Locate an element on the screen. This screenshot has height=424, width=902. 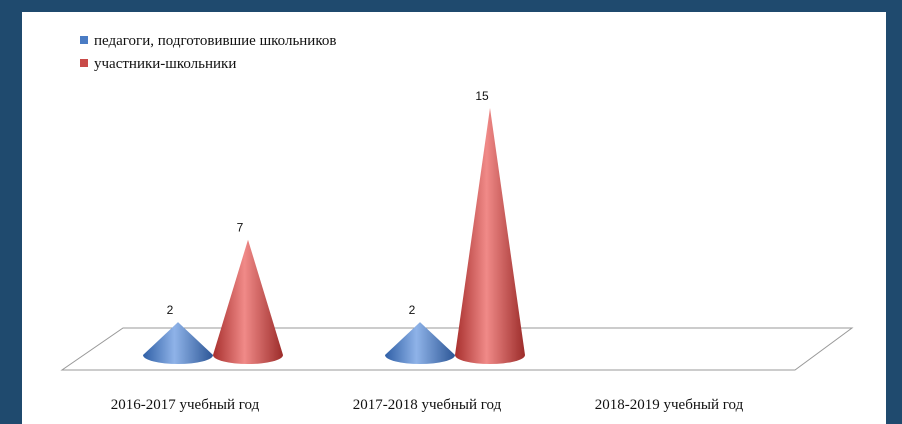
x-tick-label: 2016-2017 учебный год is located at coordinates (185, 405).